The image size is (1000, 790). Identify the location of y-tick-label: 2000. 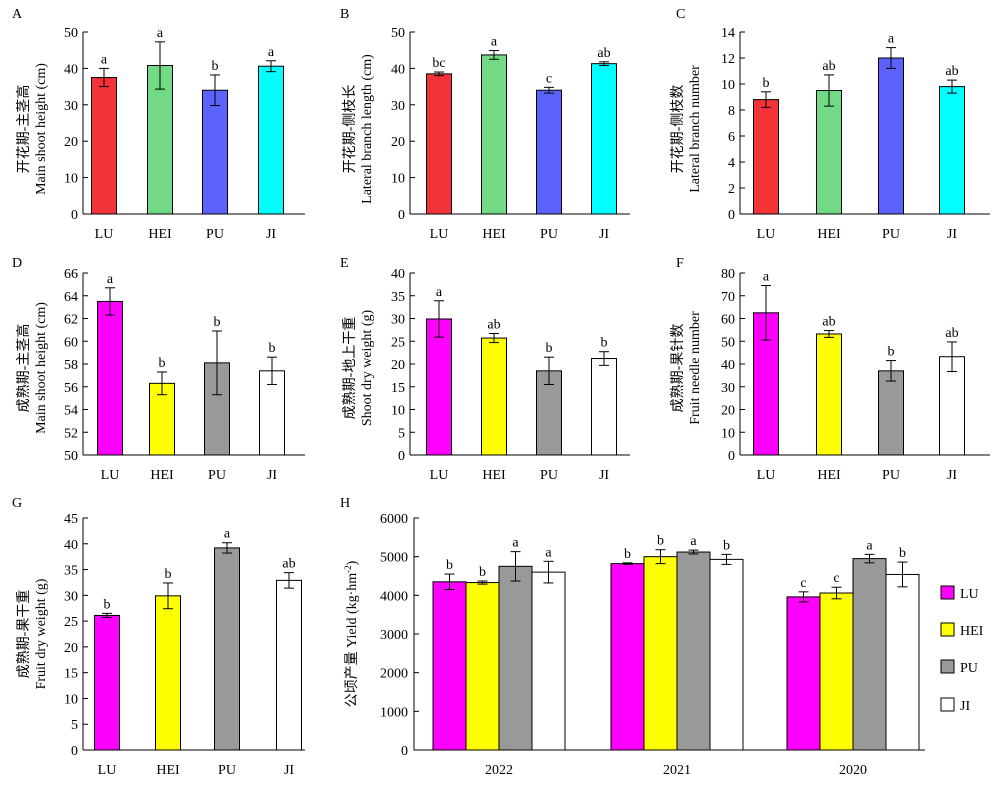
(394, 674).